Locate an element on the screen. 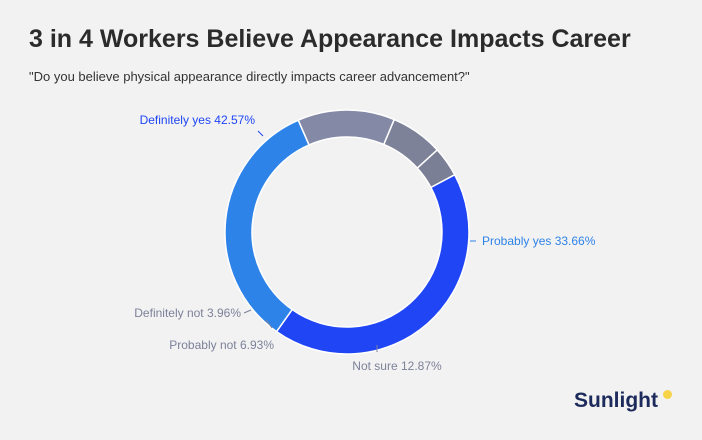 This screenshot has height=440, width=702. slice-label-probably-not: Probably not 6.93% is located at coordinates (221, 345).